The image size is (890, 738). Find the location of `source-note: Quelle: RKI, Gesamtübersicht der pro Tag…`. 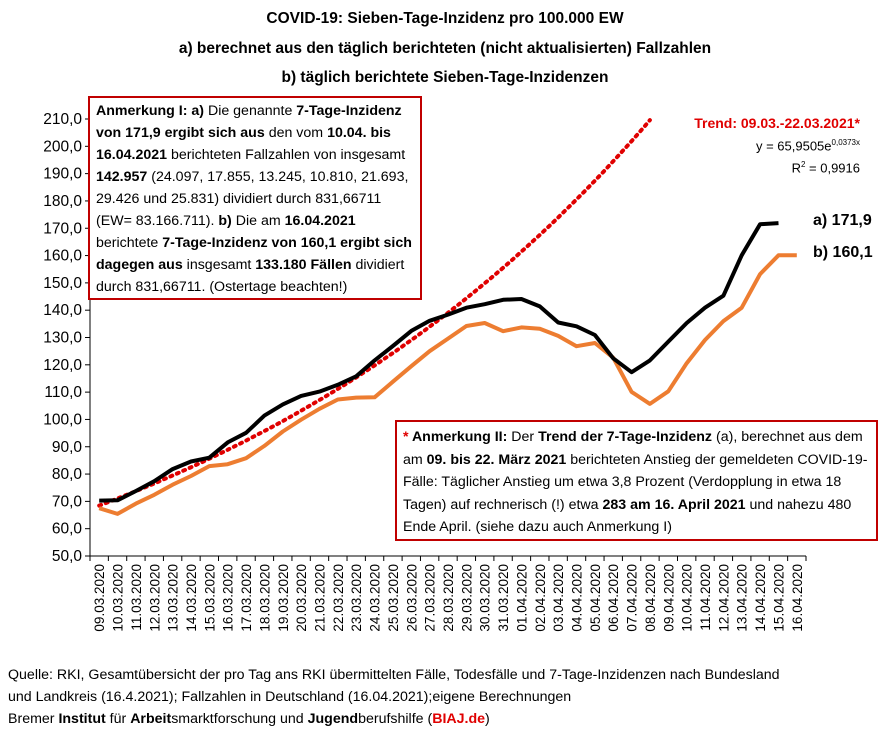

source-note: Quelle: RKI, Gesamtübersicht der pro Tag… is located at coordinates (394, 697).